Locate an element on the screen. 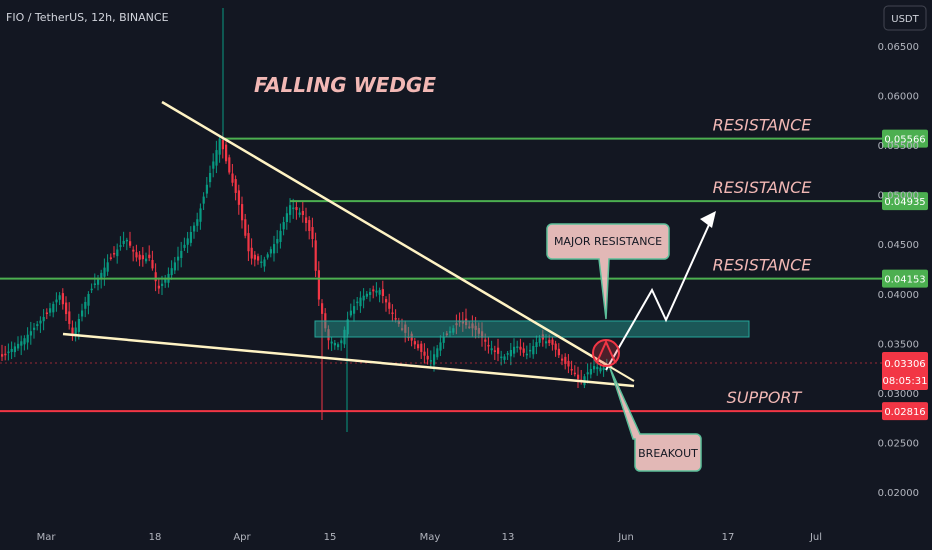 Image resolution: width=932 pixels, height=550 pixels. callout-breakout is located at coordinates (655, 419).